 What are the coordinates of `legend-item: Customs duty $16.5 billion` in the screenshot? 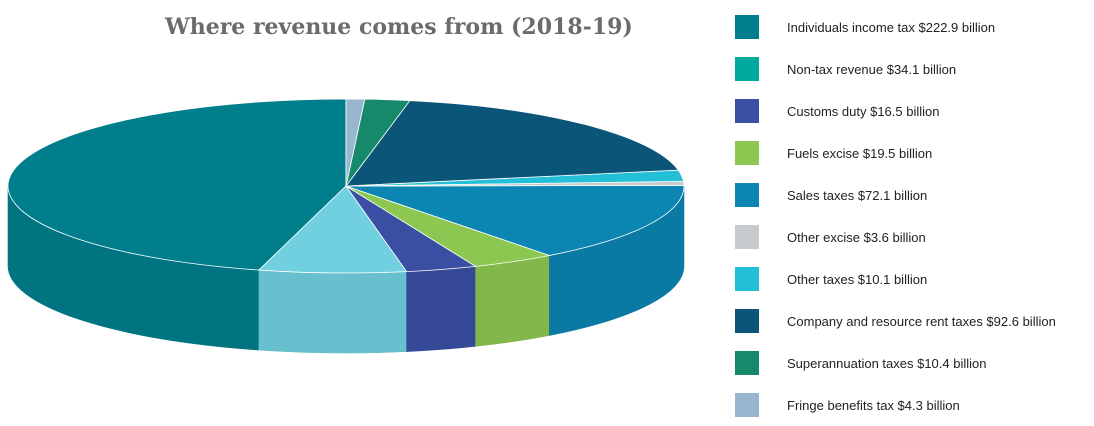 It's located at (895, 111).